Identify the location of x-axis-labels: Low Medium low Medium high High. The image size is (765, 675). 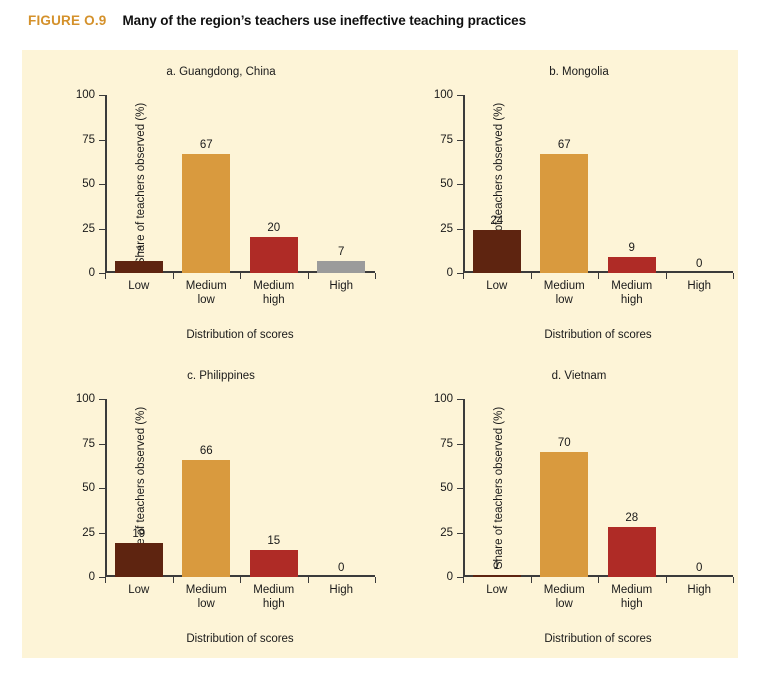
(240, 293).